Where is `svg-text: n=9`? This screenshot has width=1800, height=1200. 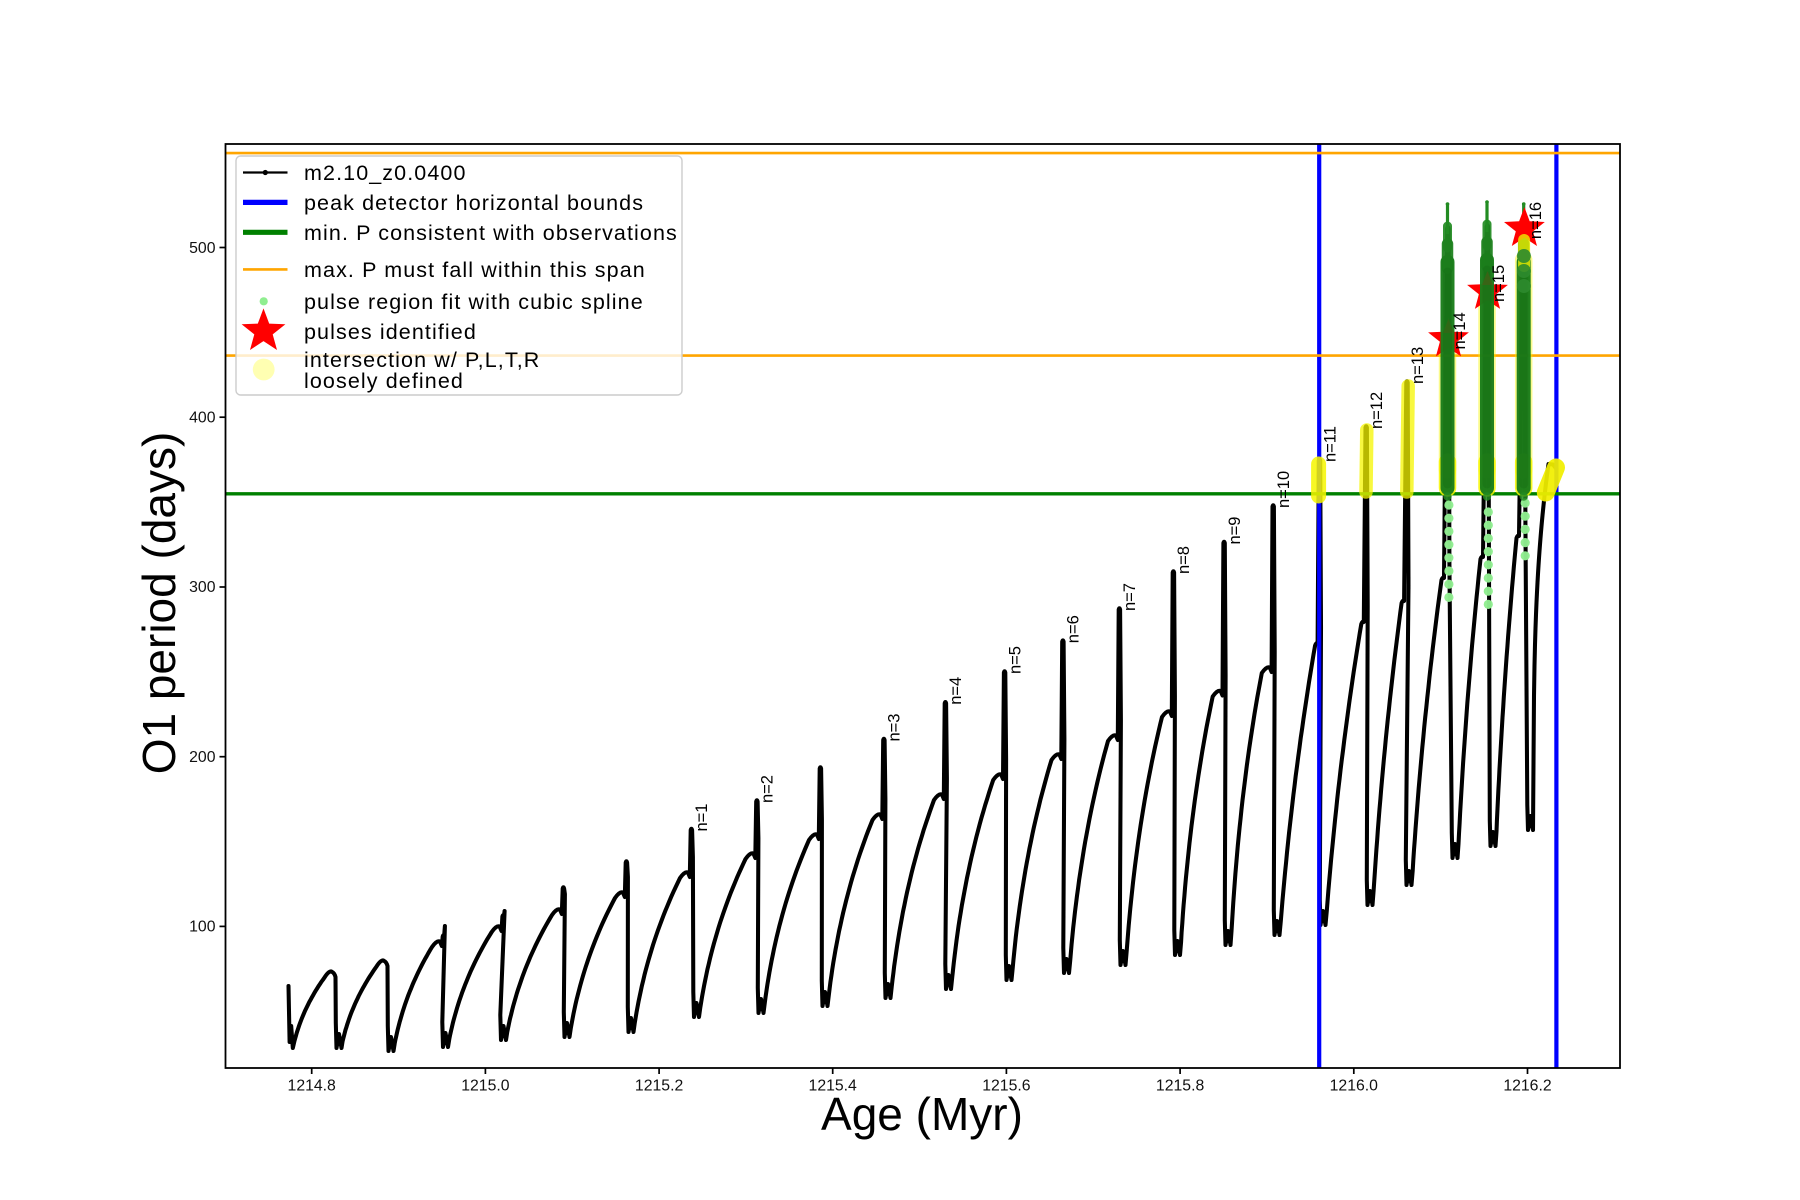 svg-text: n=9 is located at coordinates (1235, 531).